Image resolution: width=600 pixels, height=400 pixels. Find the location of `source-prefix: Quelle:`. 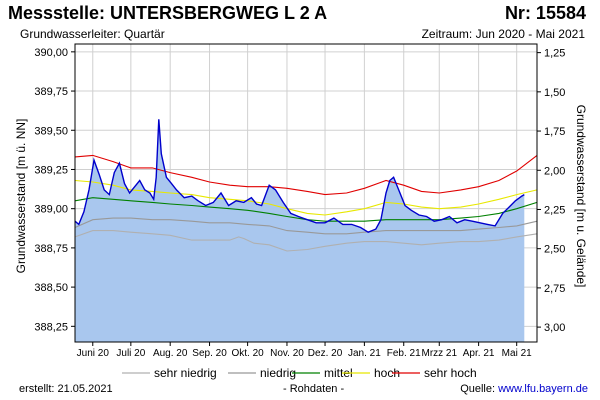

source-prefix: Quelle: is located at coordinates (479, 389).